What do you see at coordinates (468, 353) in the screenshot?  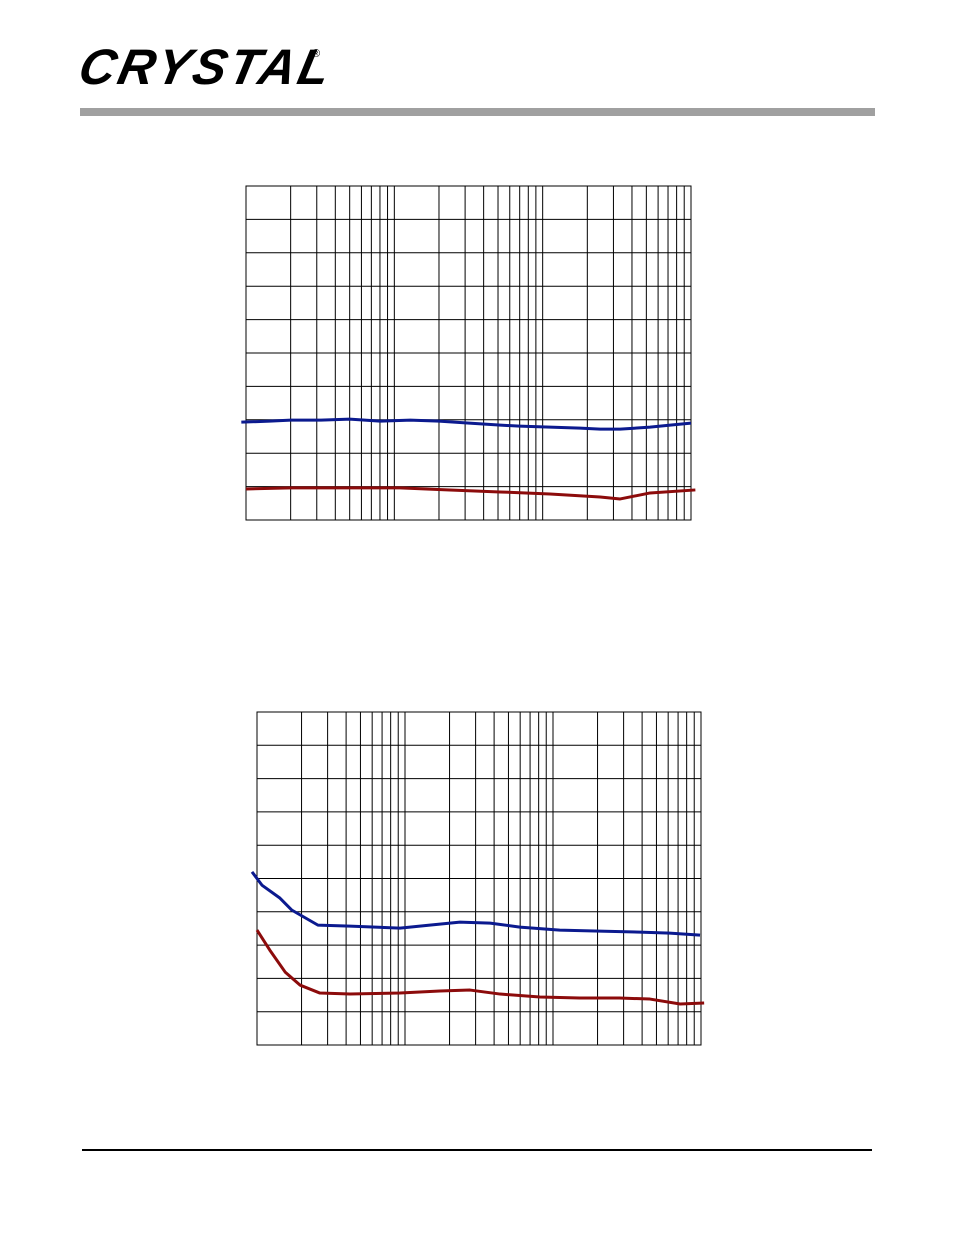 I see `plot-frame` at bounding box center [468, 353].